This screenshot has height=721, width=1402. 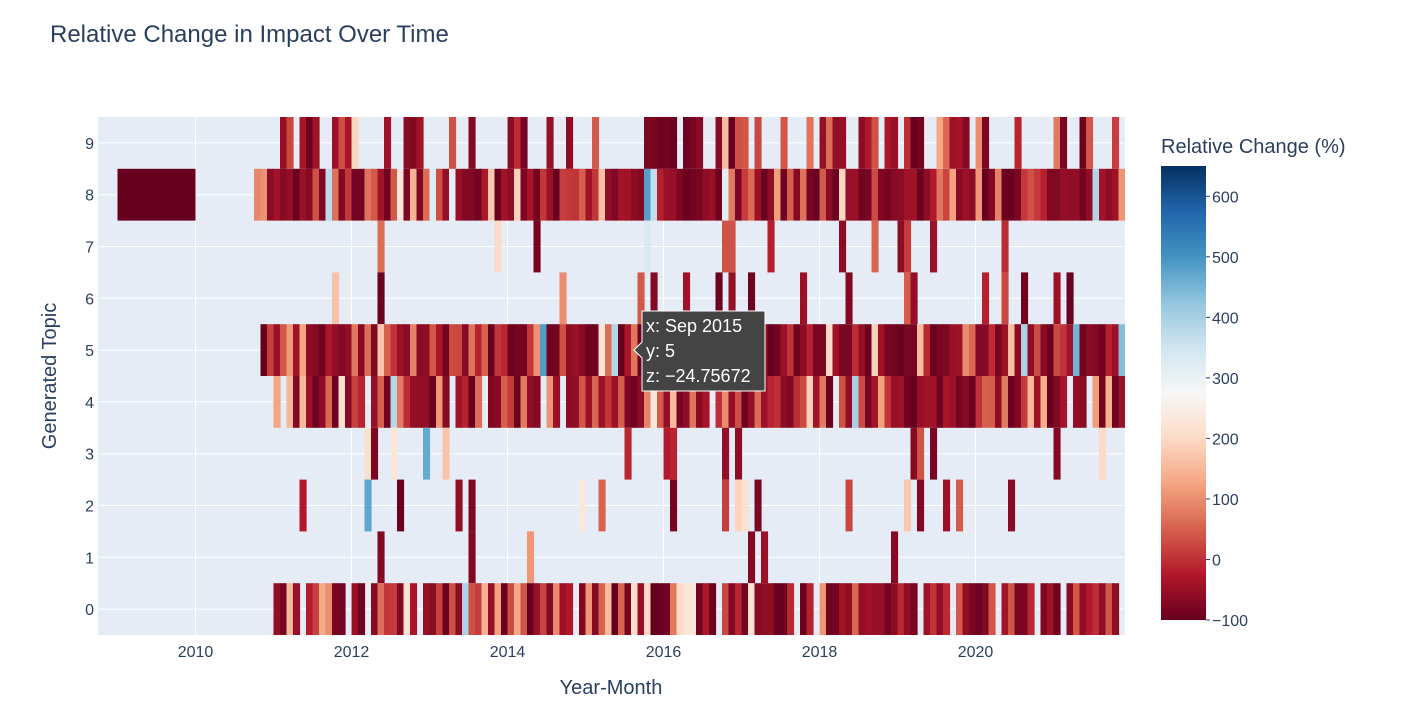 I want to click on x-tick-label: 2018, so click(x=820, y=652).